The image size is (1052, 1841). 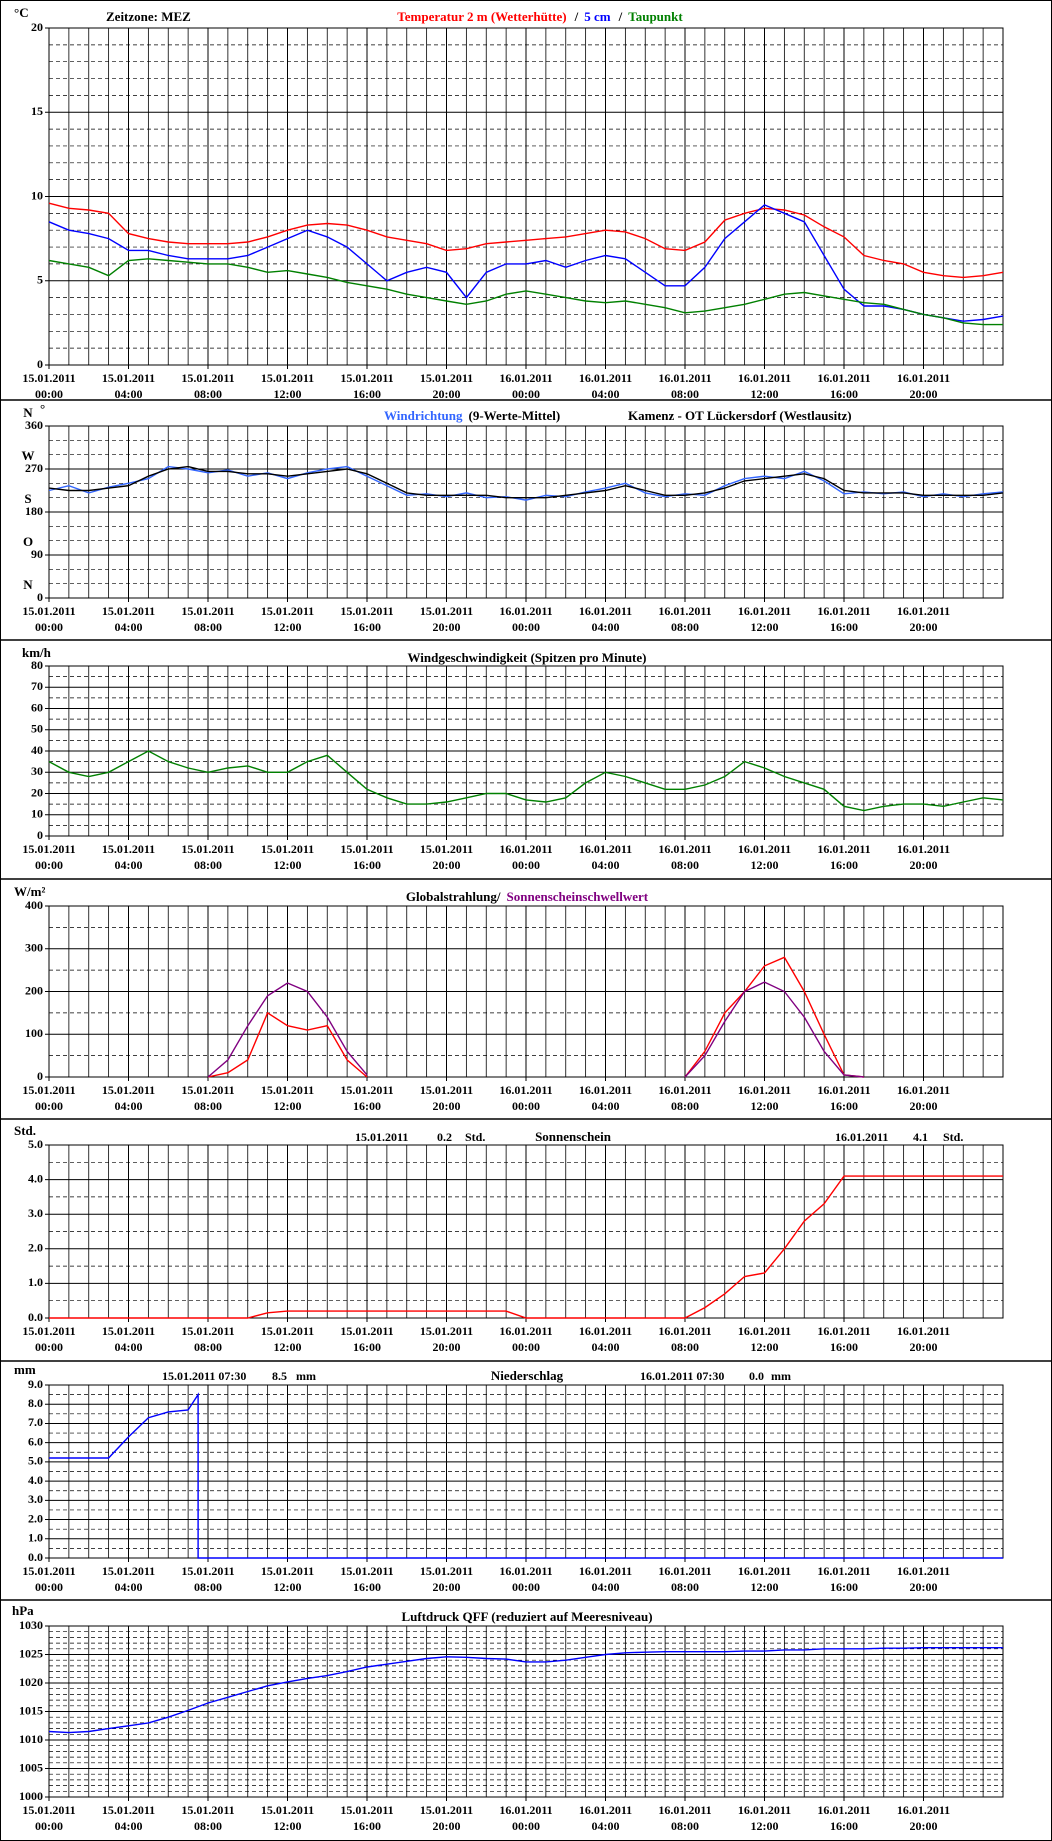 What do you see at coordinates (605, 1818) in the screenshot?
I see `x-tick-label: 16.01.2011 04:00` at bounding box center [605, 1818].